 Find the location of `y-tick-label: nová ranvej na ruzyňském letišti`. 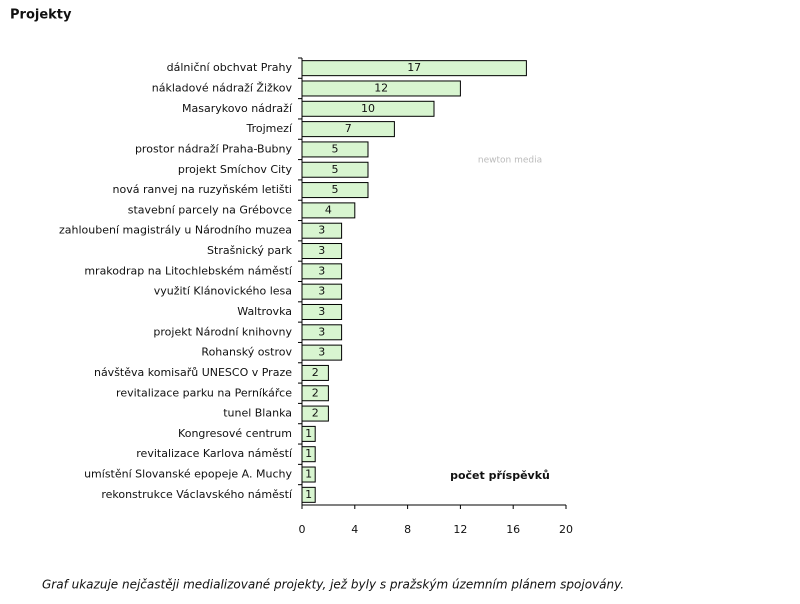

y-tick-label: nová ranvej na ruzyňském letišti is located at coordinates (202, 189).